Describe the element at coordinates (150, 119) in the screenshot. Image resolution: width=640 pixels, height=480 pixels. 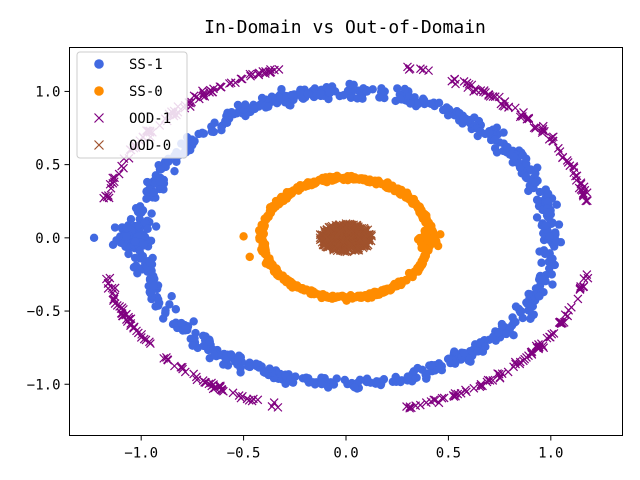
I see `legend-label: OOD-1` at that location.